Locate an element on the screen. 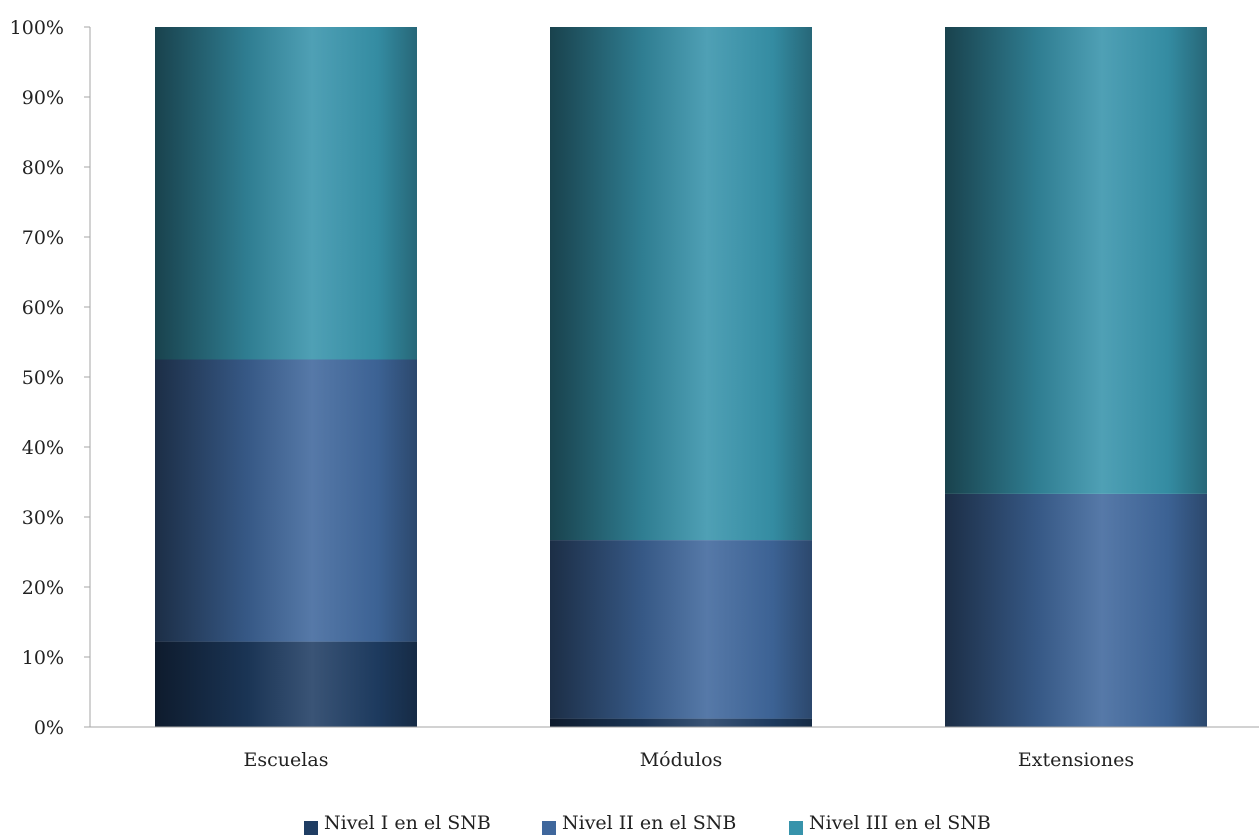 This screenshot has width=1259, height=835. y-tick-label: 80% is located at coordinates (43, 168).